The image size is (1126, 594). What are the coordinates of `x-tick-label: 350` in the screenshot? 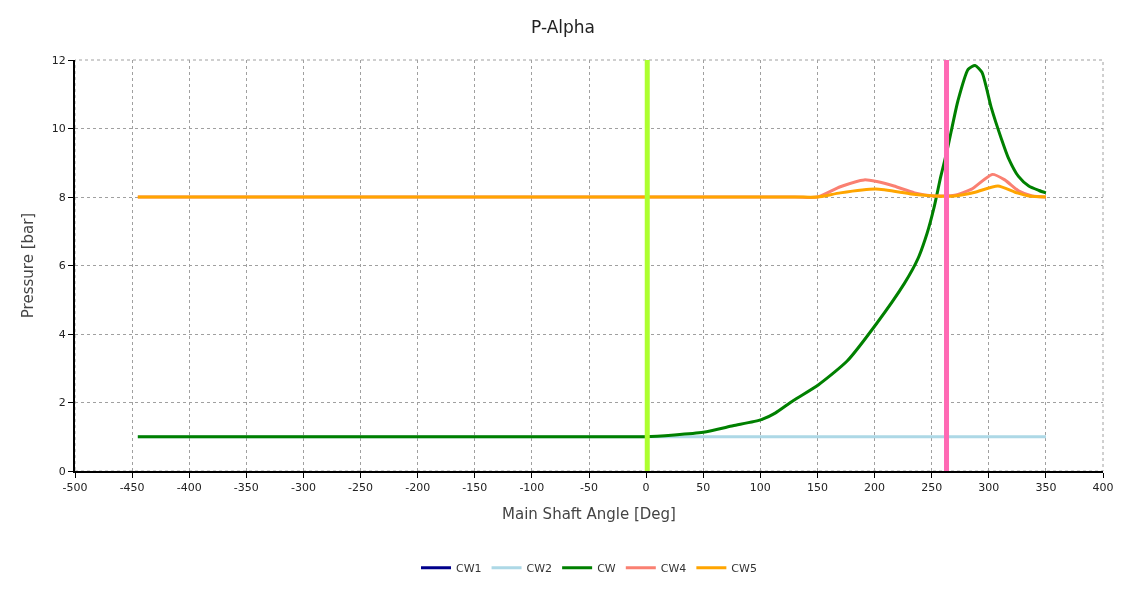 It's located at (1046, 488).